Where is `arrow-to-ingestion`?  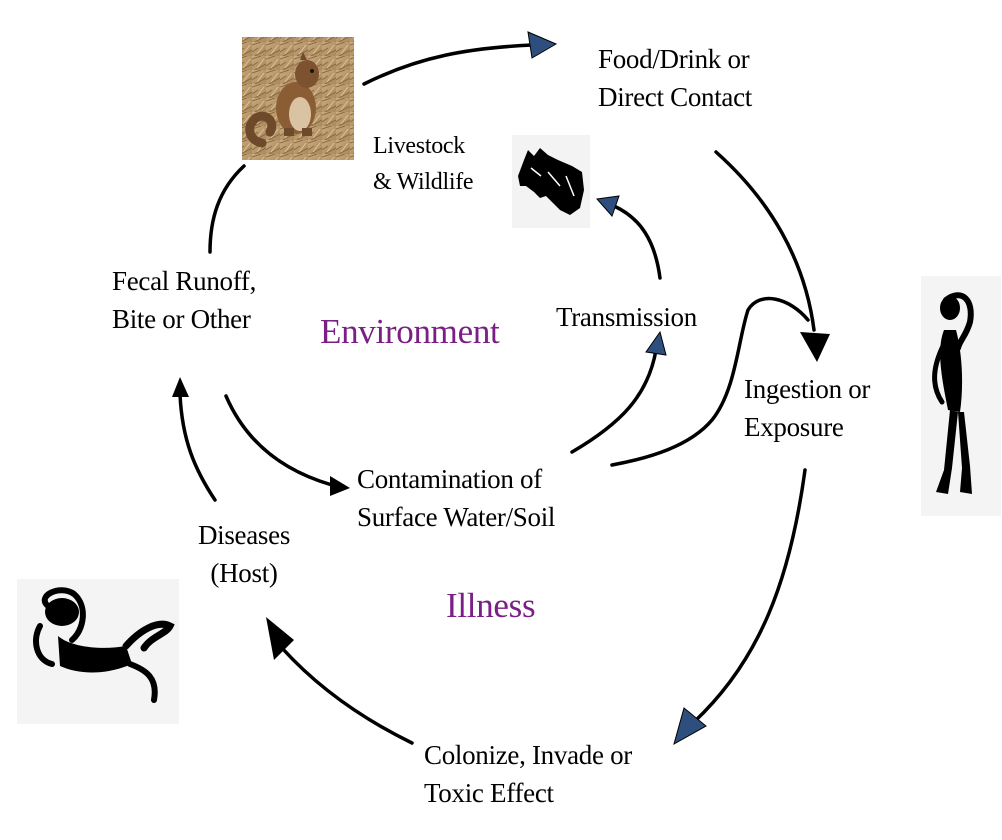 arrow-to-ingestion is located at coordinates (765, 241).